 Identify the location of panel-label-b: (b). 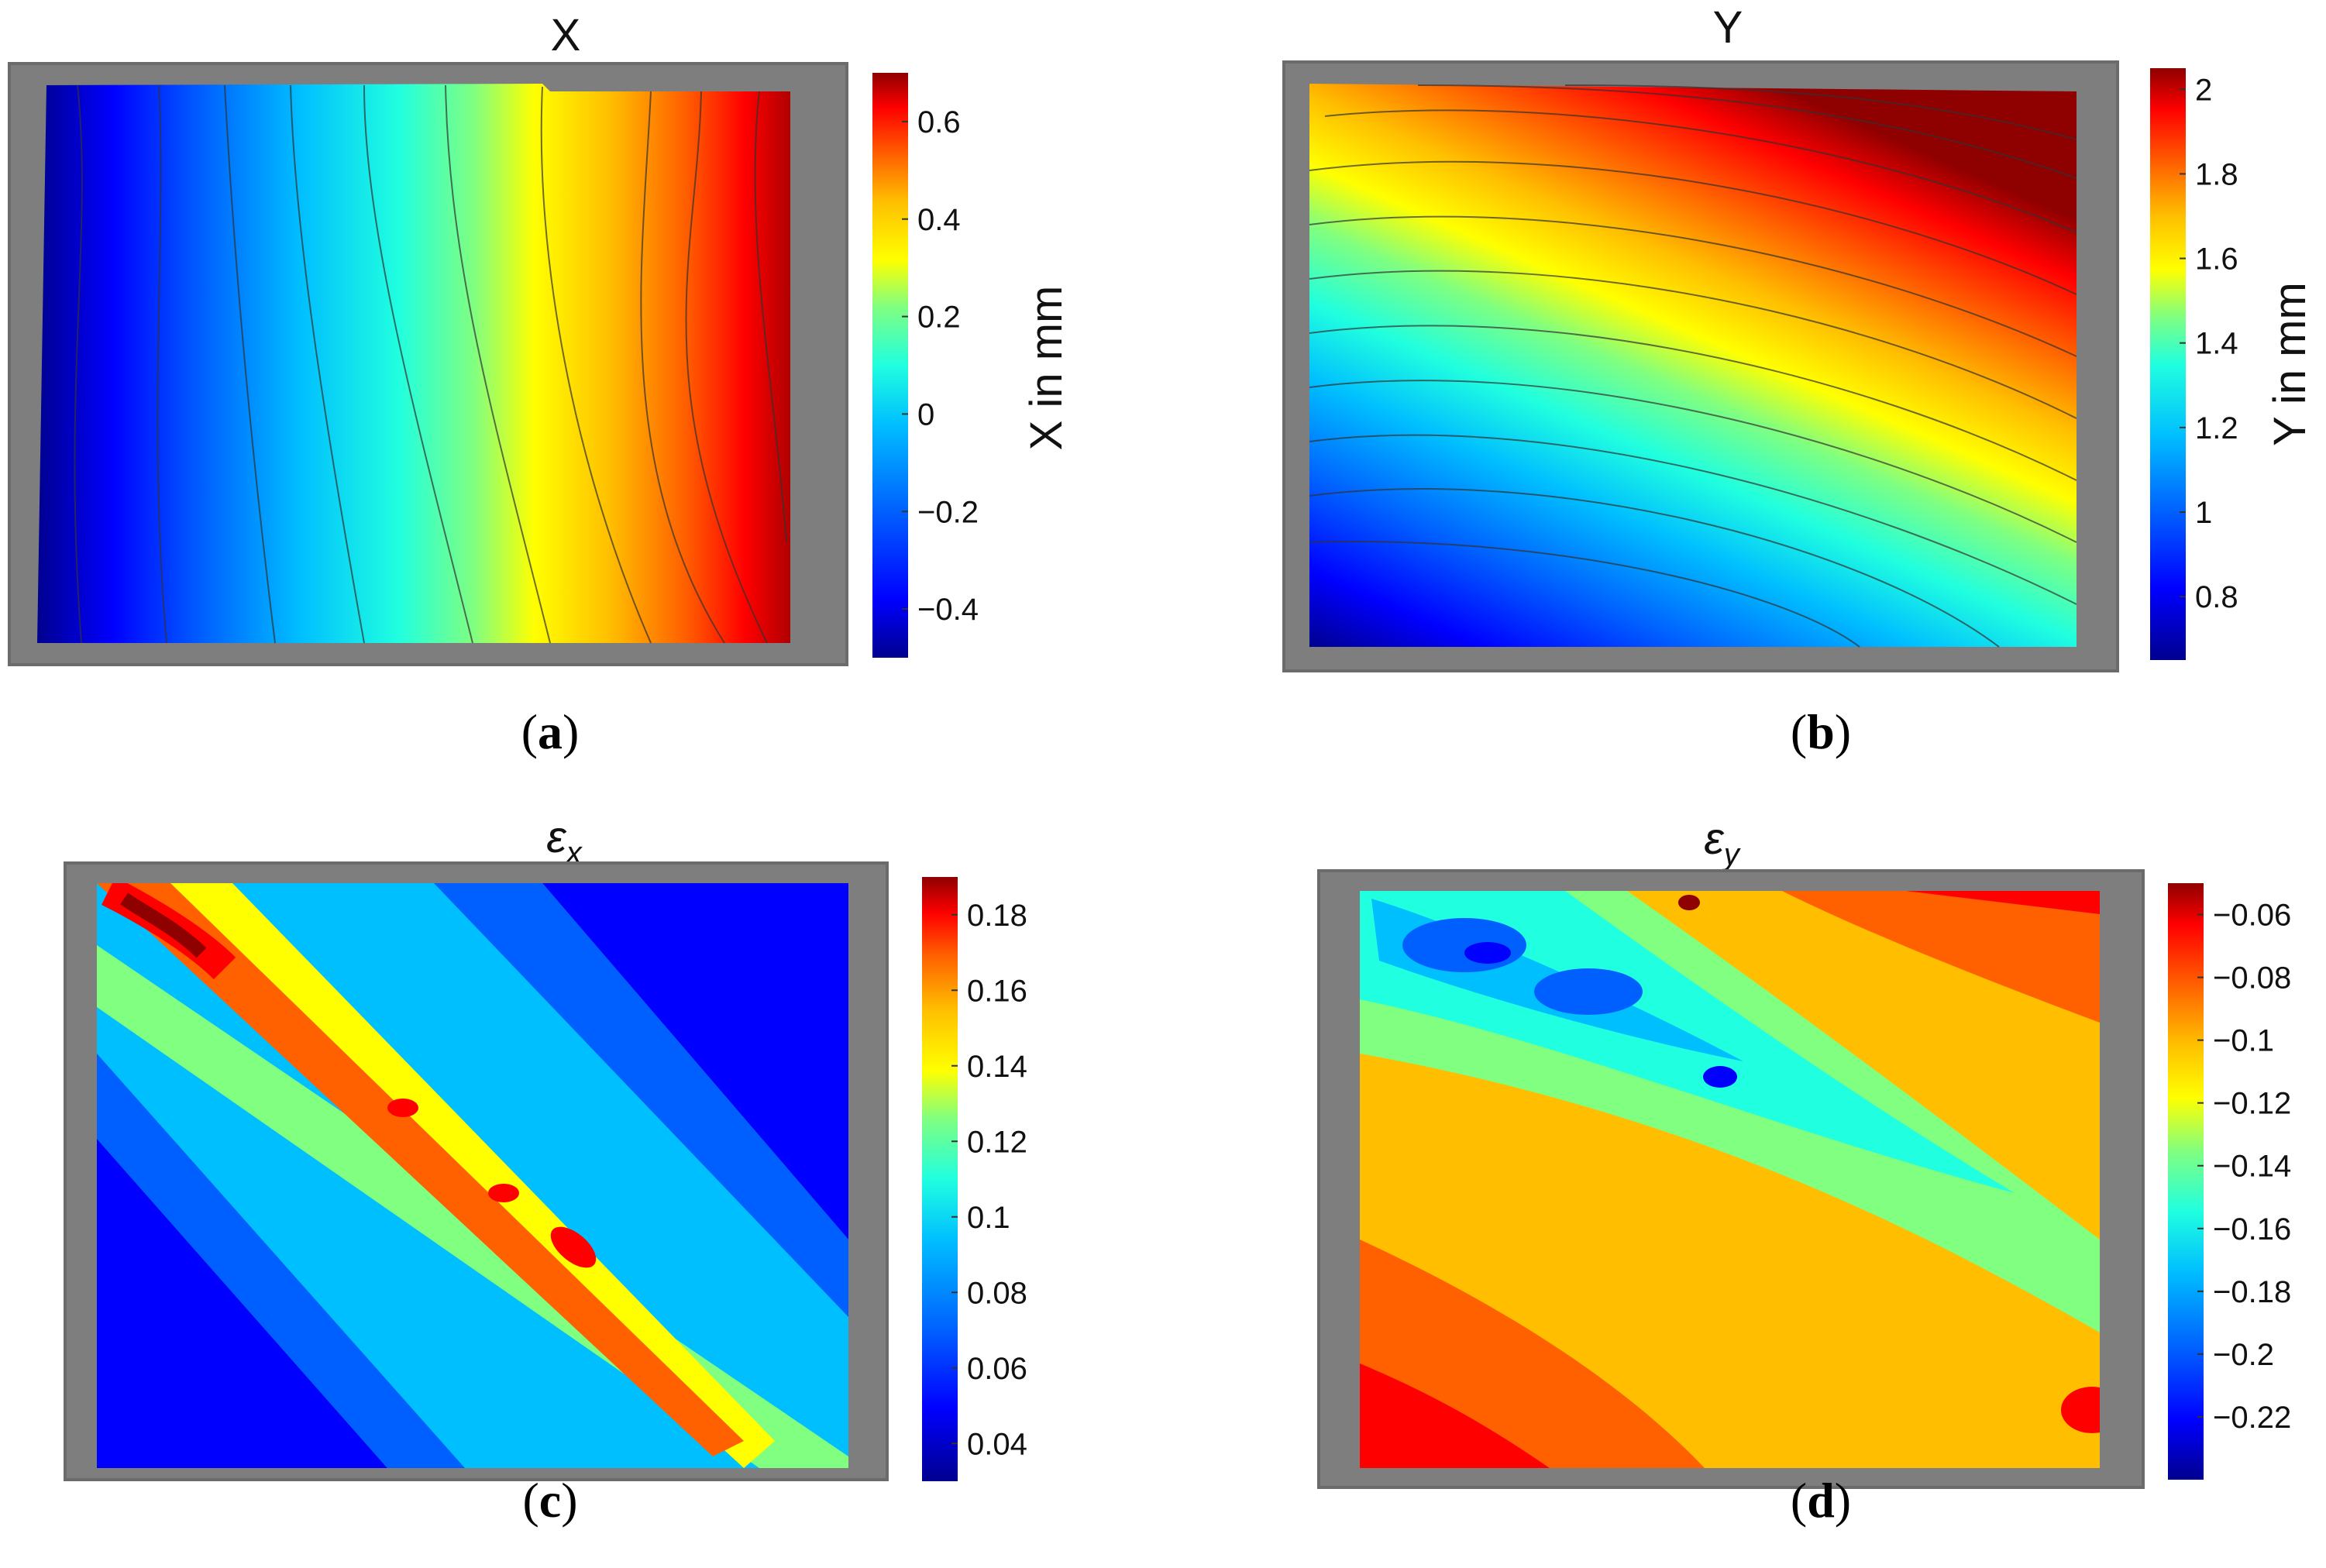
(1821, 731).